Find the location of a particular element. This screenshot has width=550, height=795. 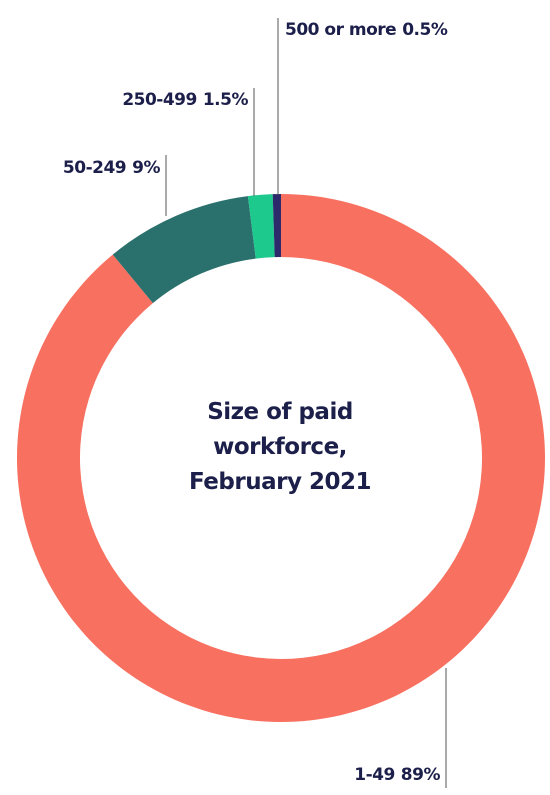

segment-label: 1-49 89% is located at coordinates (397, 775).